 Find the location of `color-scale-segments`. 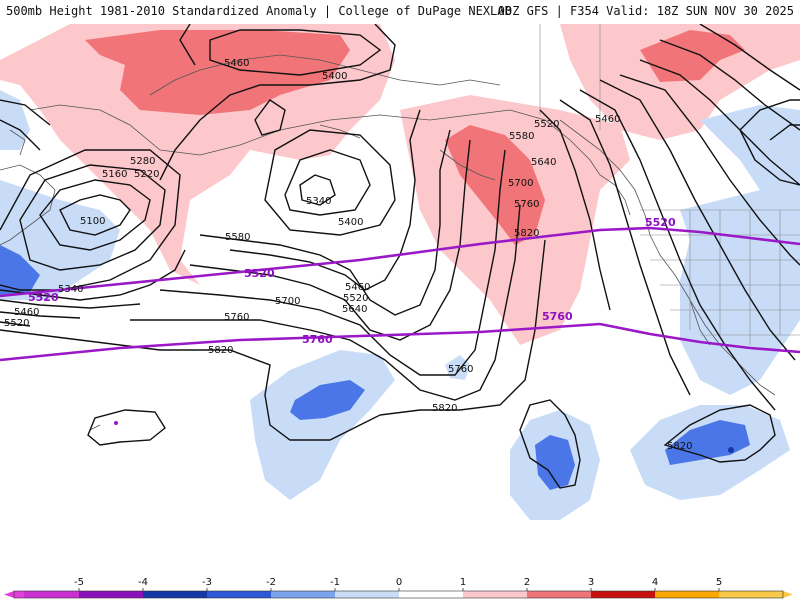

color-scale-segments is located at coordinates (398, 594).